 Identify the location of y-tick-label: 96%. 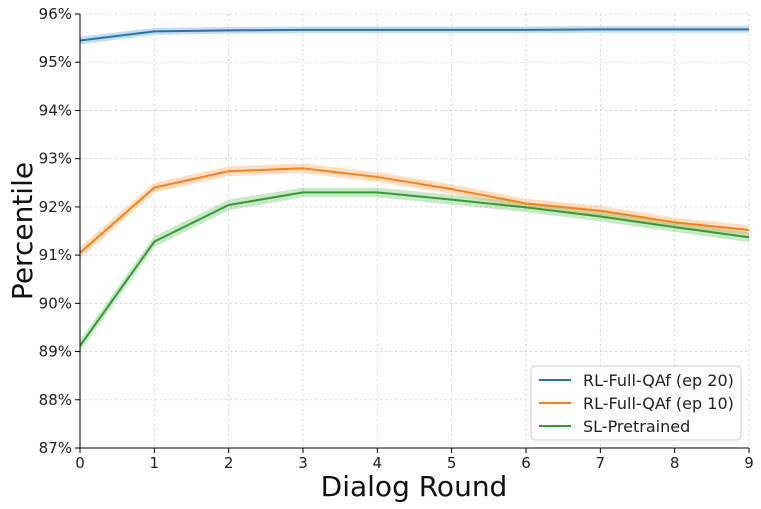
(55, 14).